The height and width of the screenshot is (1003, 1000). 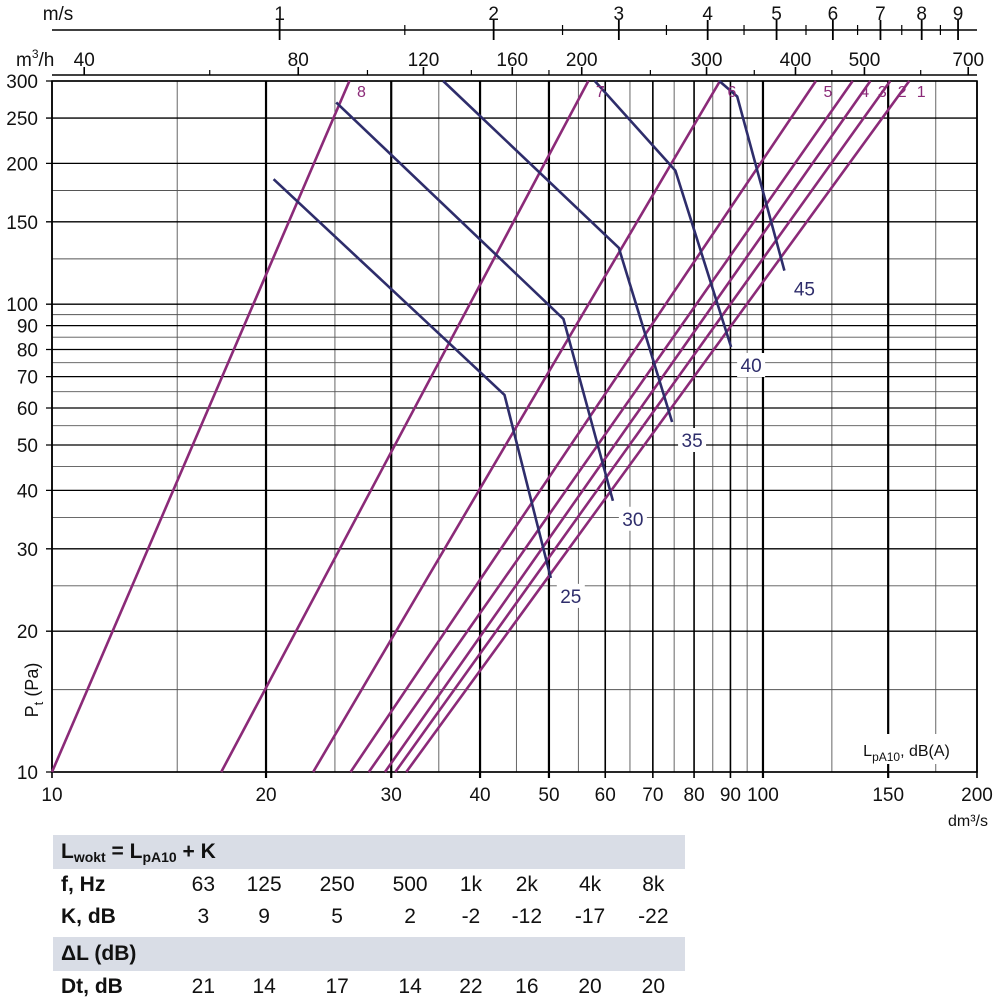 I want to click on table-cell: -12, so click(x=527, y=916).